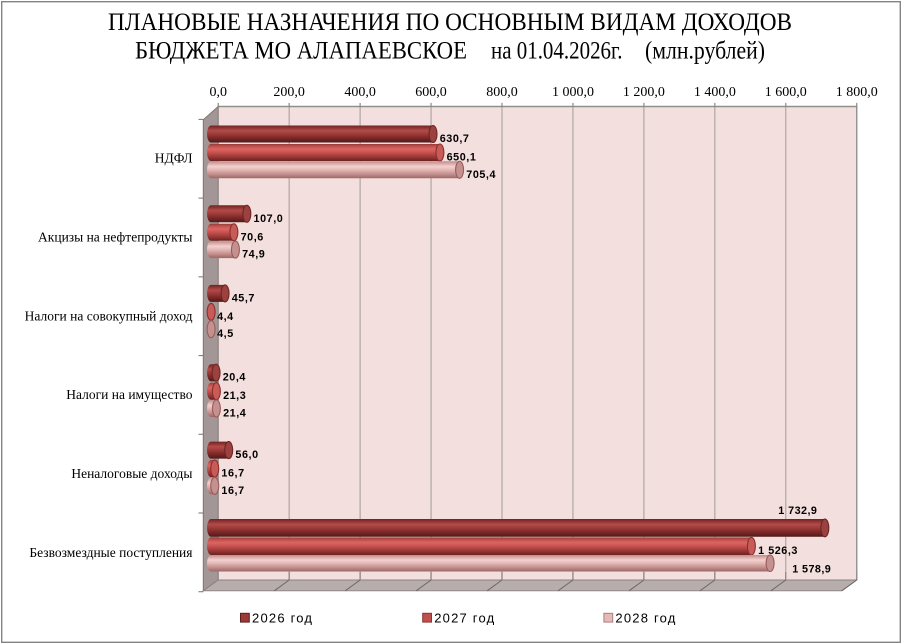 The width and height of the screenshot is (902, 644). Describe the element at coordinates (786, 92) in the screenshot. I see `svg-text: 1 600,0` at that location.